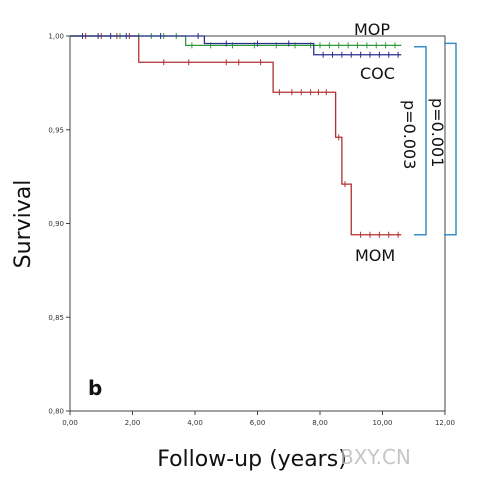 The height and width of the screenshot is (481, 483). What do you see at coordinates (375, 457) in the screenshot?
I see `watermark-text: BXY.CN` at bounding box center [375, 457].